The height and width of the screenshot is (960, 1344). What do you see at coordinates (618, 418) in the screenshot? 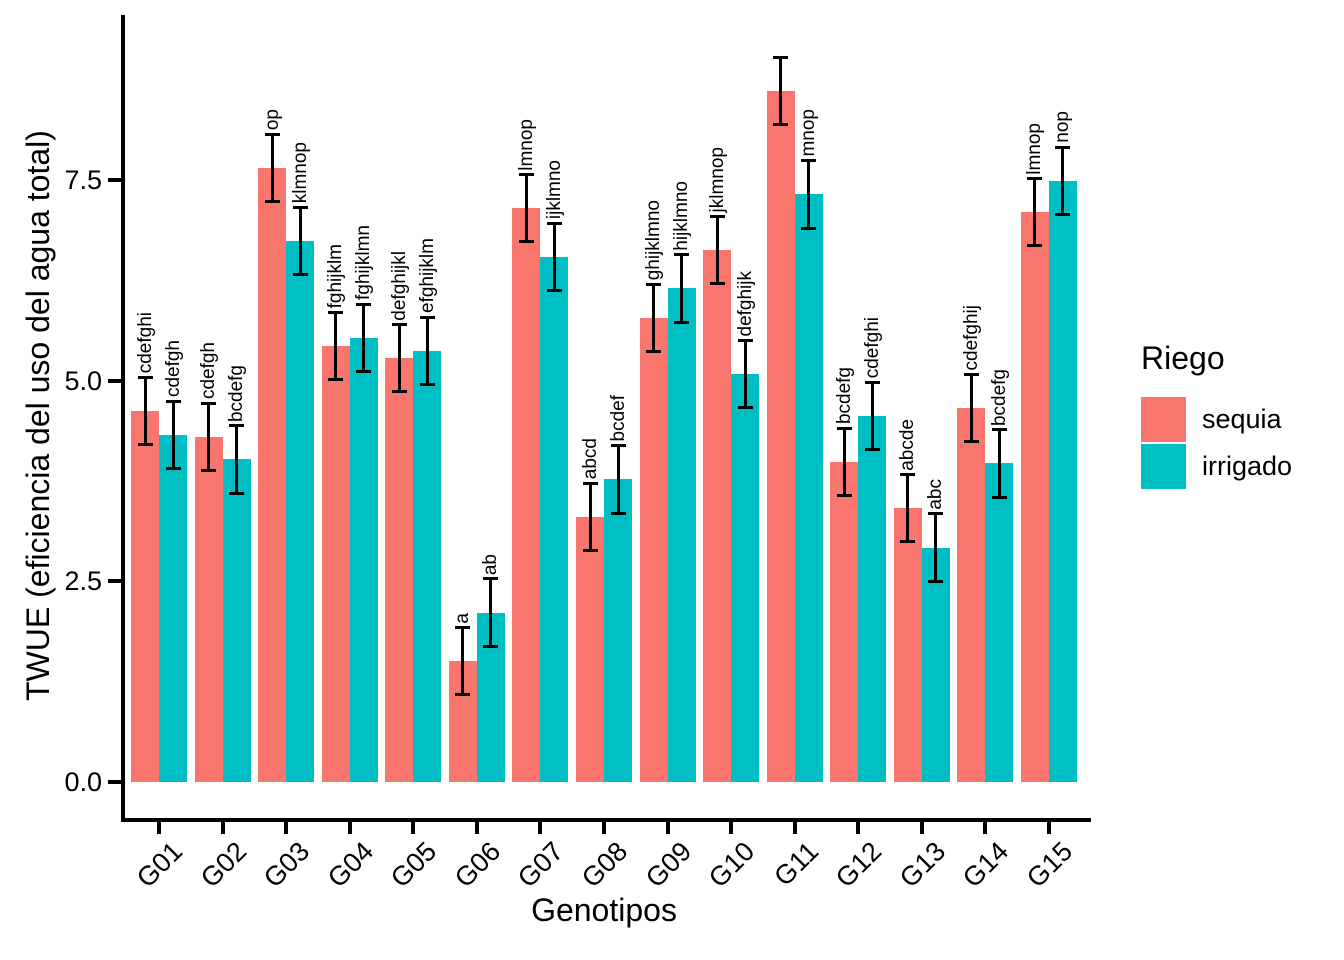
I see `sig-label: bcdef` at bounding box center [618, 418].